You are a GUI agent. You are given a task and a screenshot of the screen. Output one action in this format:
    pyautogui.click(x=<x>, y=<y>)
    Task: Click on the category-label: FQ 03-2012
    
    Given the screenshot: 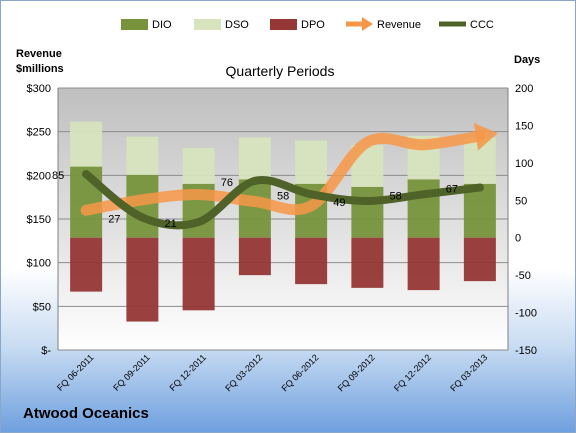 What is the action you would take?
    pyautogui.click(x=243, y=372)
    